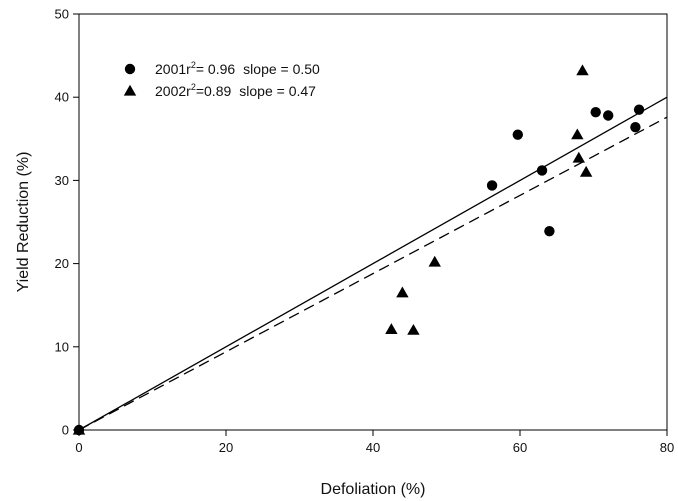 This screenshot has width=678, height=501. Describe the element at coordinates (67, 222) in the screenshot. I see `y-axis-ticks: 0 10 20 30 40 50` at that location.